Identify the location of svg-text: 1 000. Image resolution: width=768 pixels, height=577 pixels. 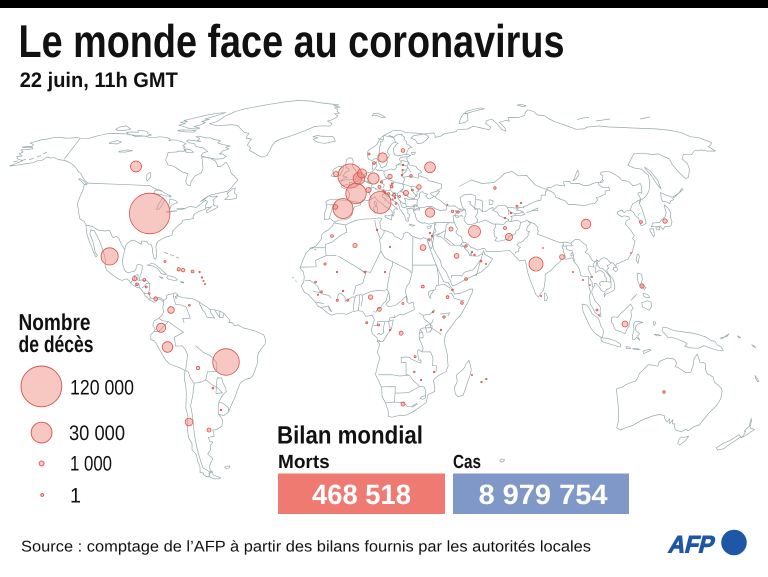
(91, 464).